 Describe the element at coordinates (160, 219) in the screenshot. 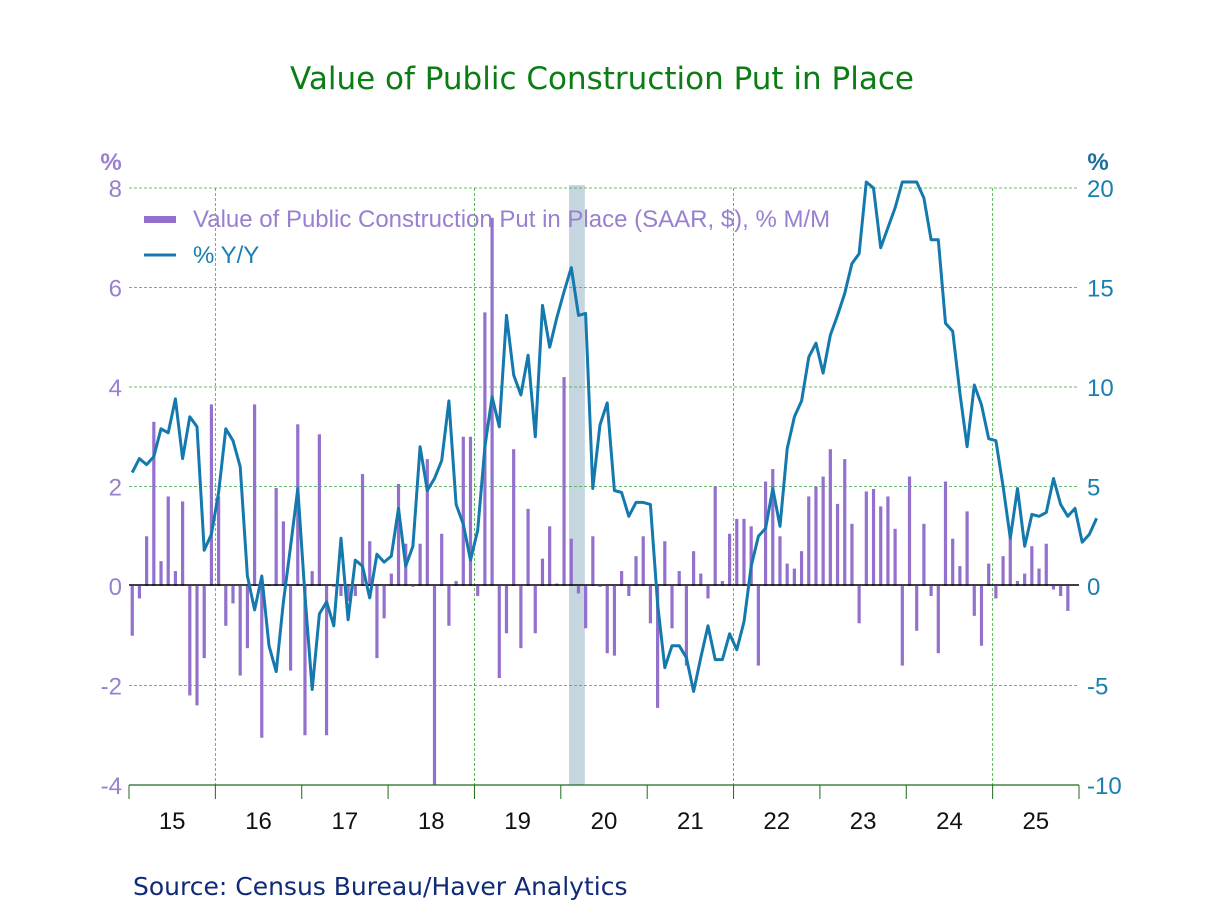

I see `legend-swatch-bar` at that location.